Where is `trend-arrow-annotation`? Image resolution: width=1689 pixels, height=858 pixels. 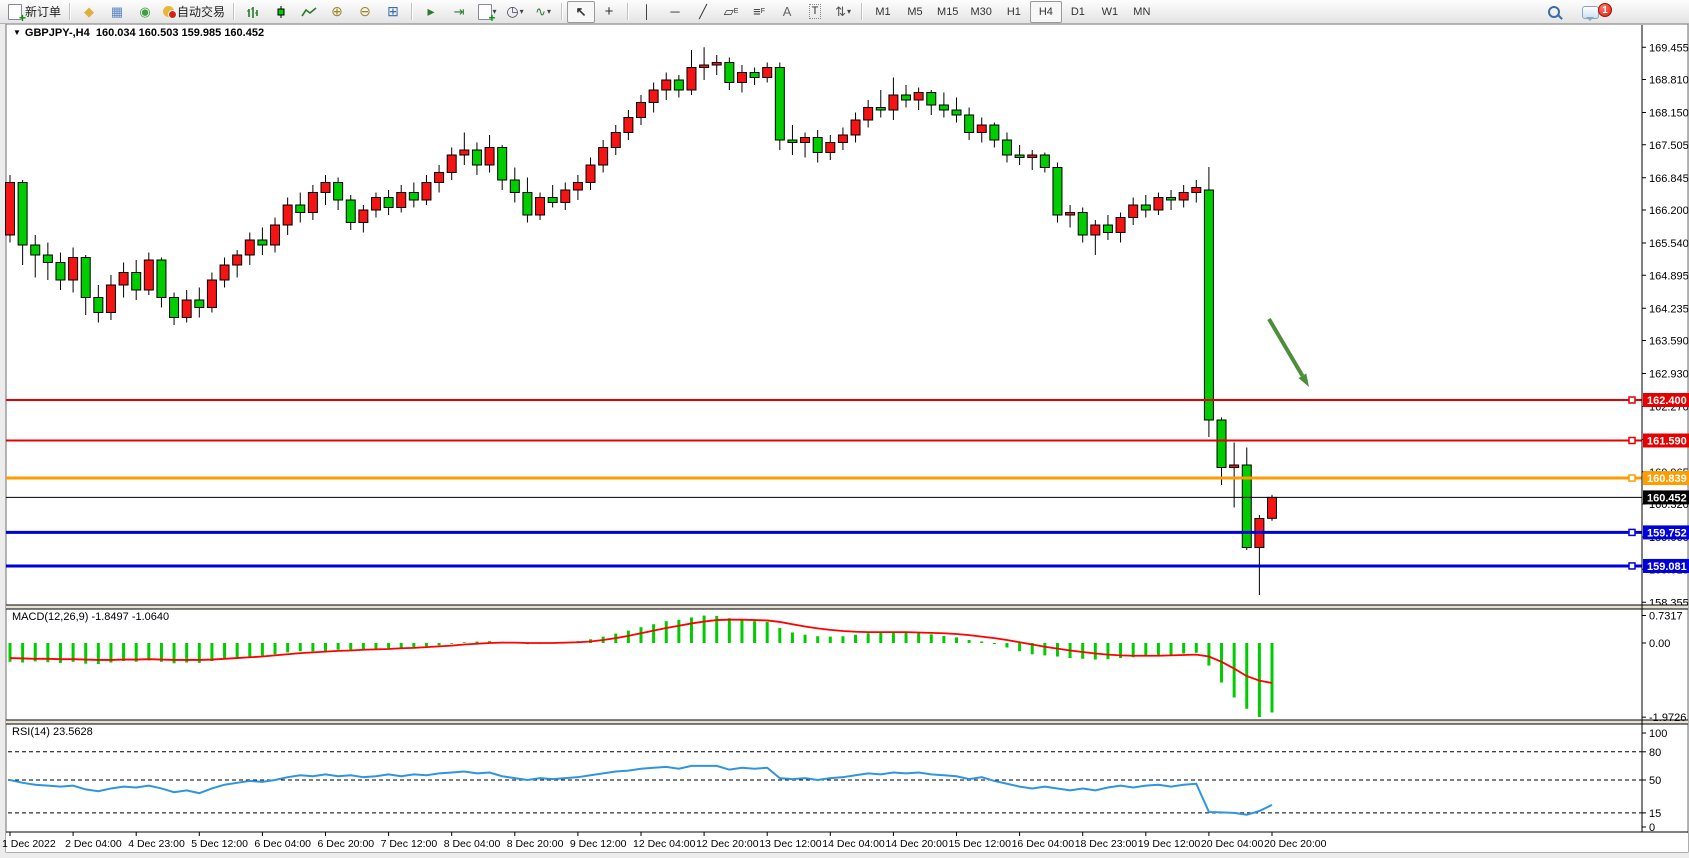 trend-arrow-annotation is located at coordinates (1286, 347).